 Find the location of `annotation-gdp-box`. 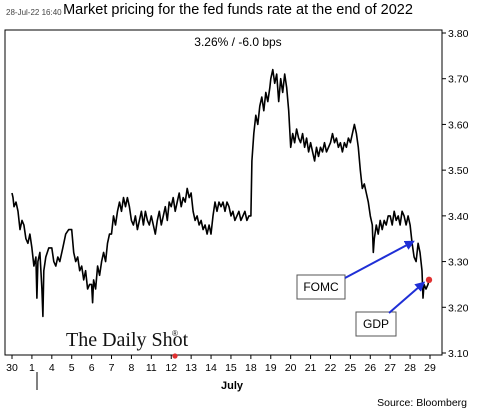

annotation-gdp-box is located at coordinates (376, 324).